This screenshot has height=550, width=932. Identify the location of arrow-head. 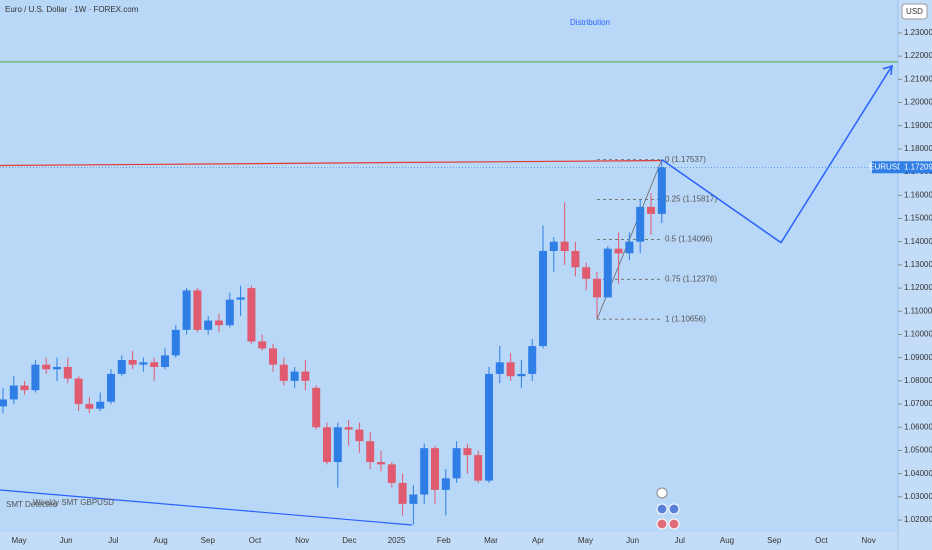
(887, 69).